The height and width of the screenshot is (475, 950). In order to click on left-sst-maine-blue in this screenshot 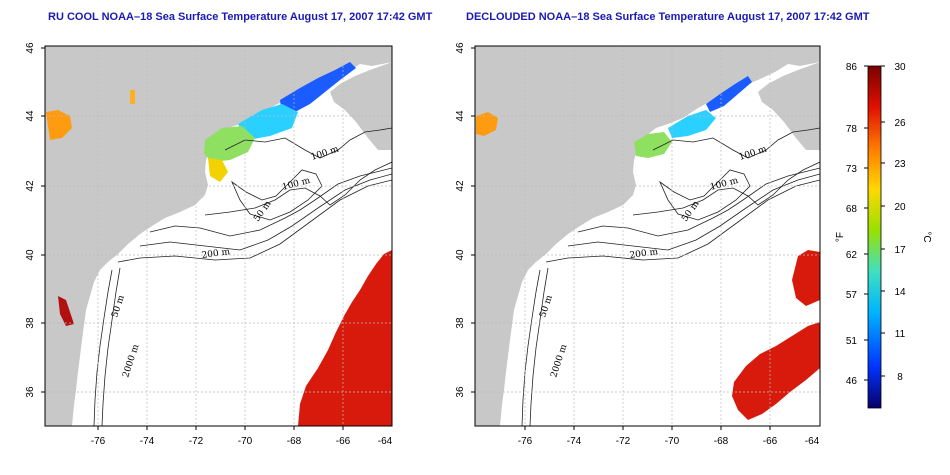, I will do `click(318, 88)`.